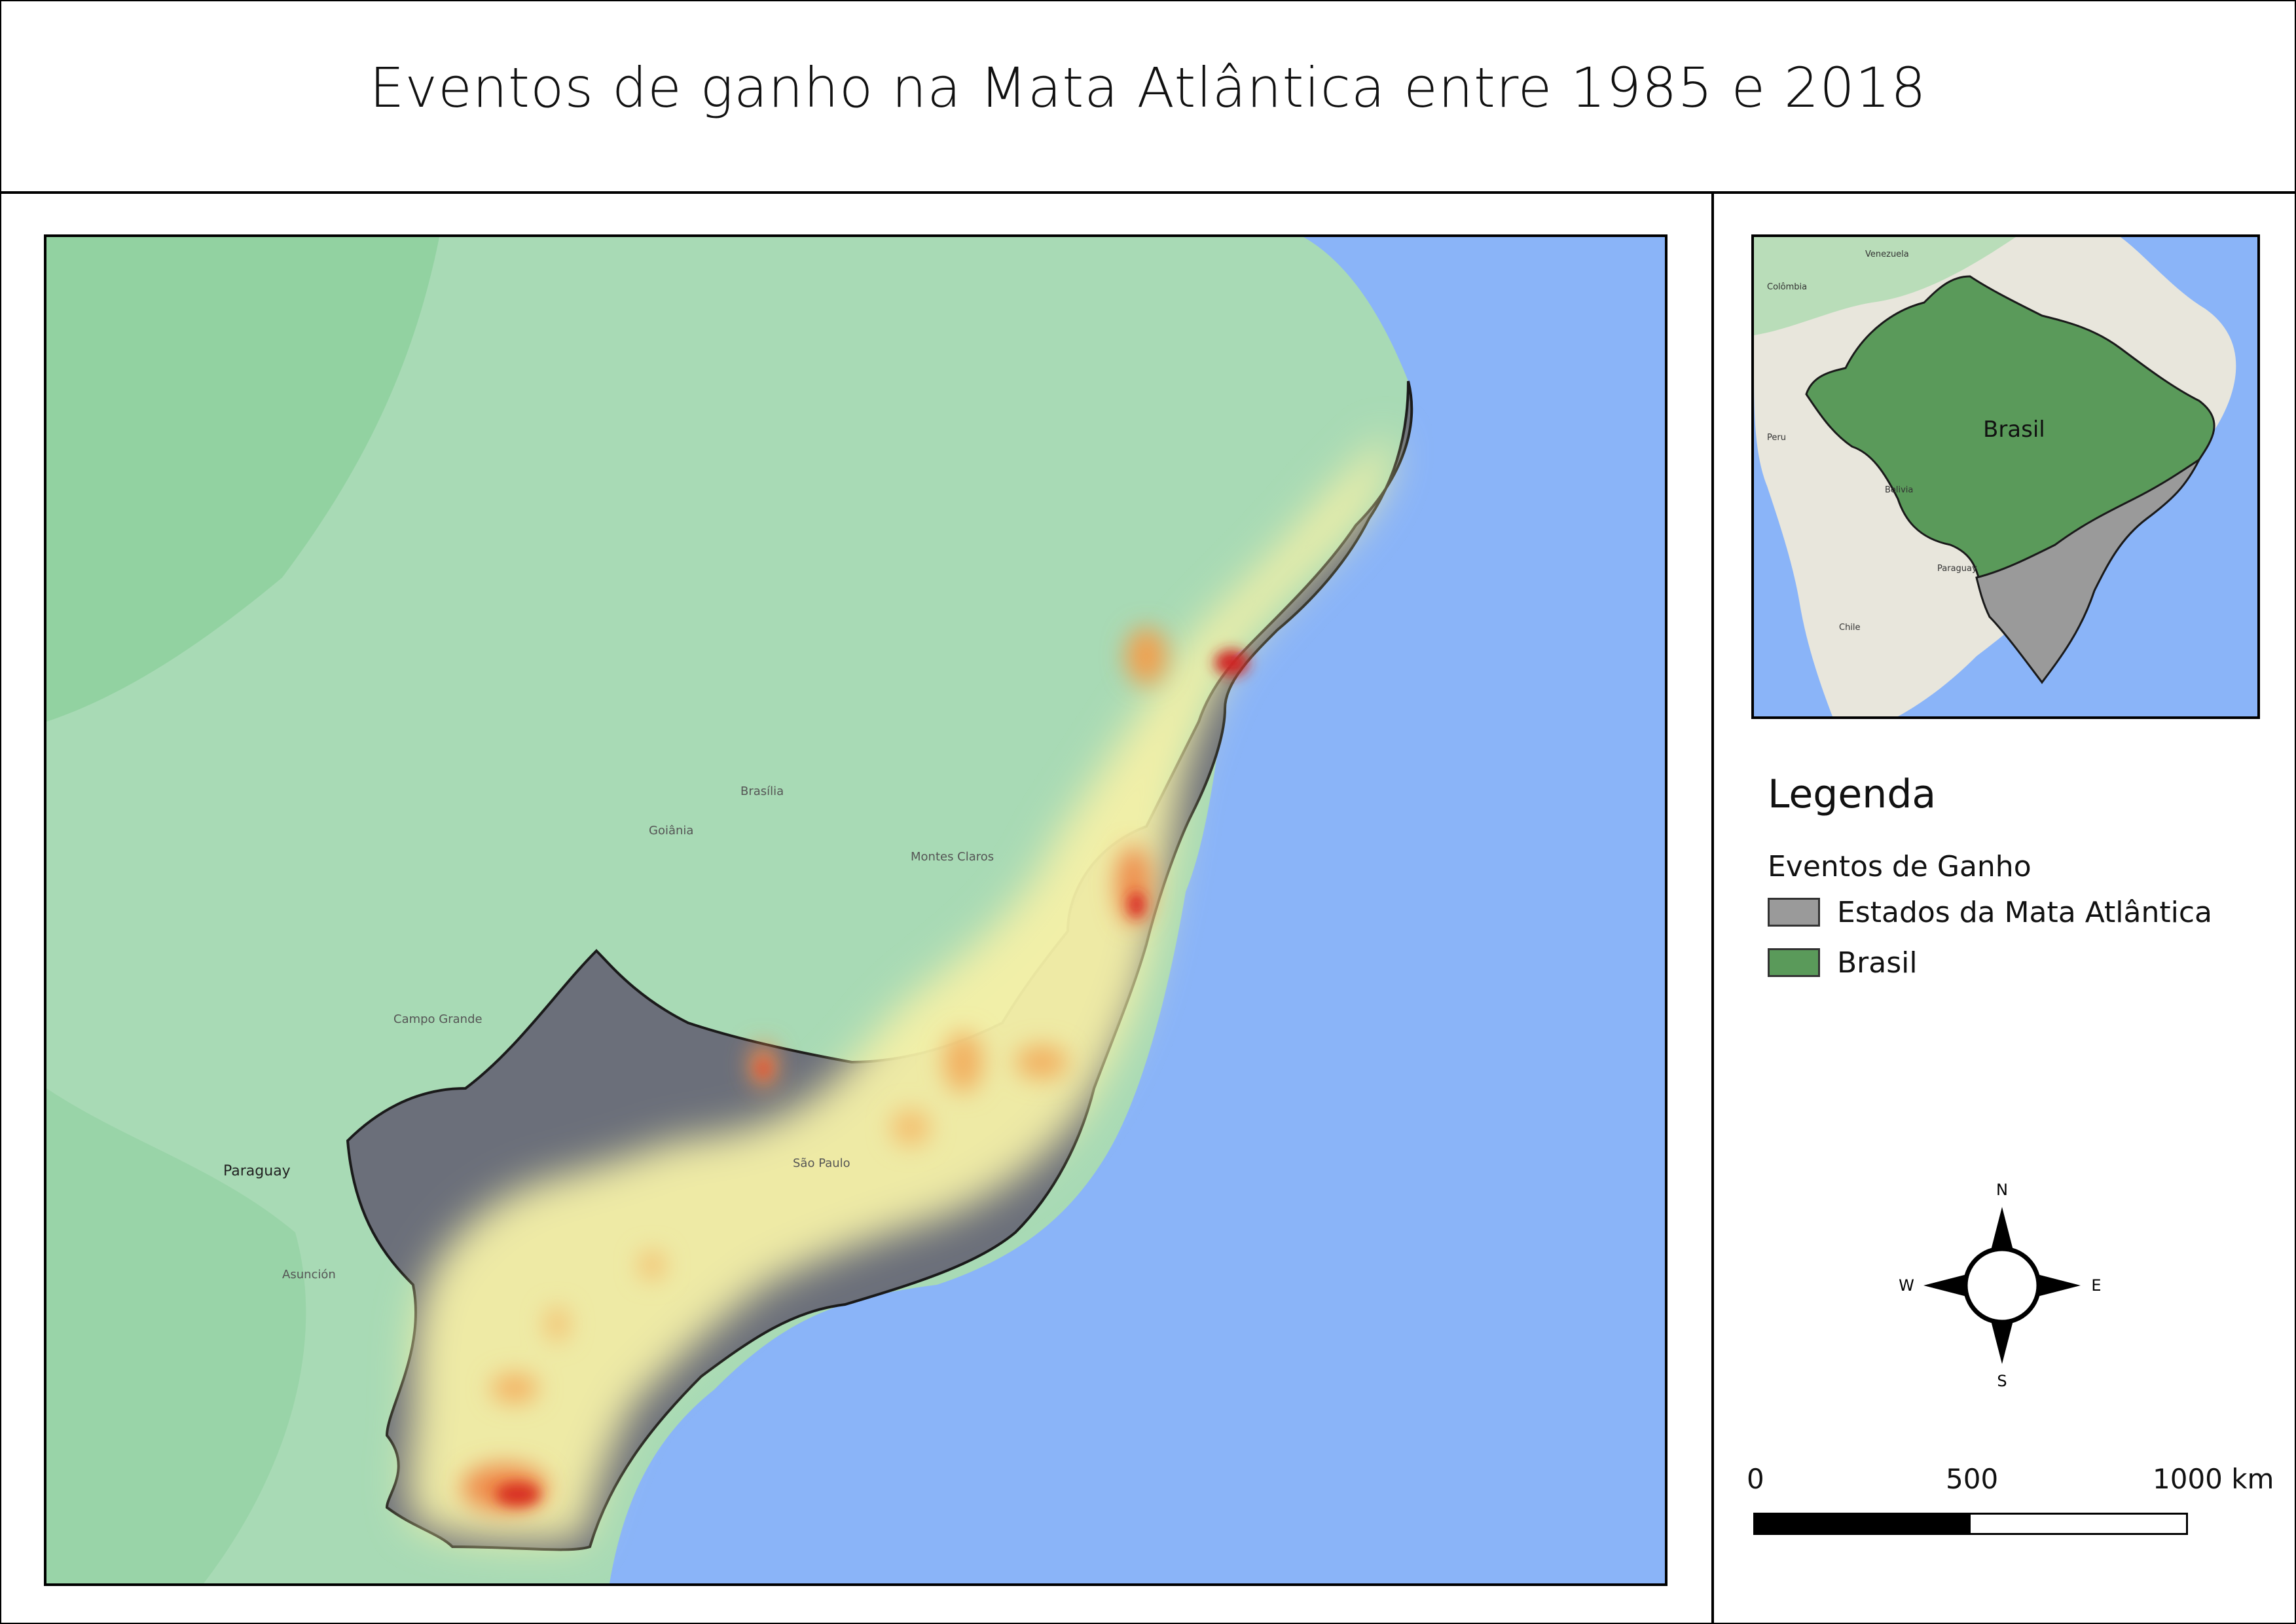 The image size is (2296, 1624). I want to click on compass-n: N, so click(2002, 1190).